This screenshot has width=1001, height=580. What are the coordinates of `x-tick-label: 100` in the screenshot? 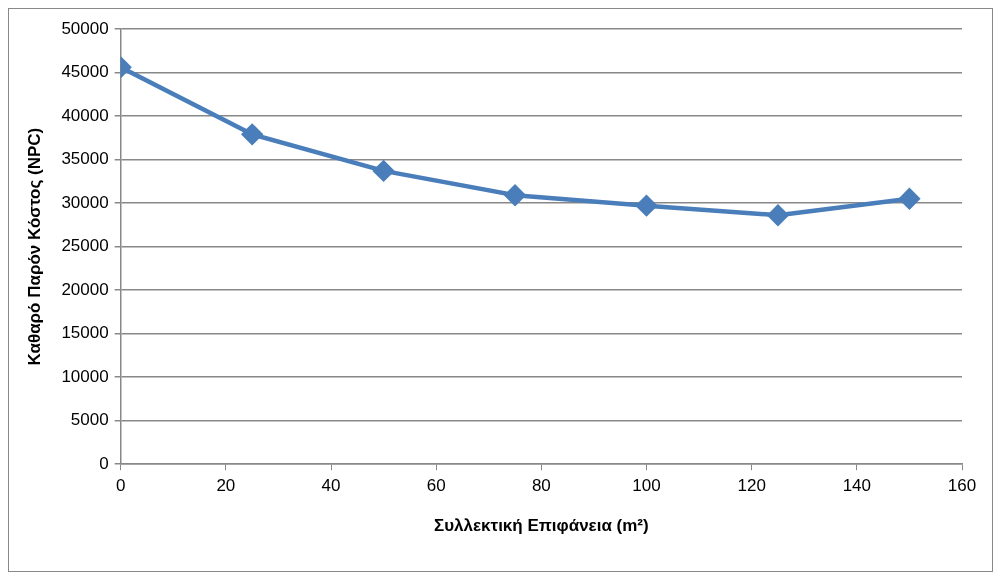 It's located at (646, 486).